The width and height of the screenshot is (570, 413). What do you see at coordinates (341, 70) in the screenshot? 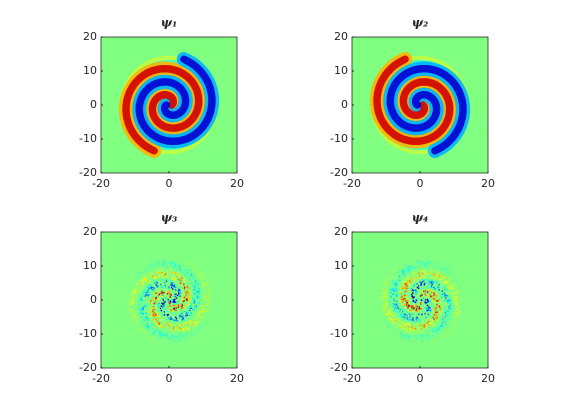
I see `y-tick-label: 10` at bounding box center [341, 70].